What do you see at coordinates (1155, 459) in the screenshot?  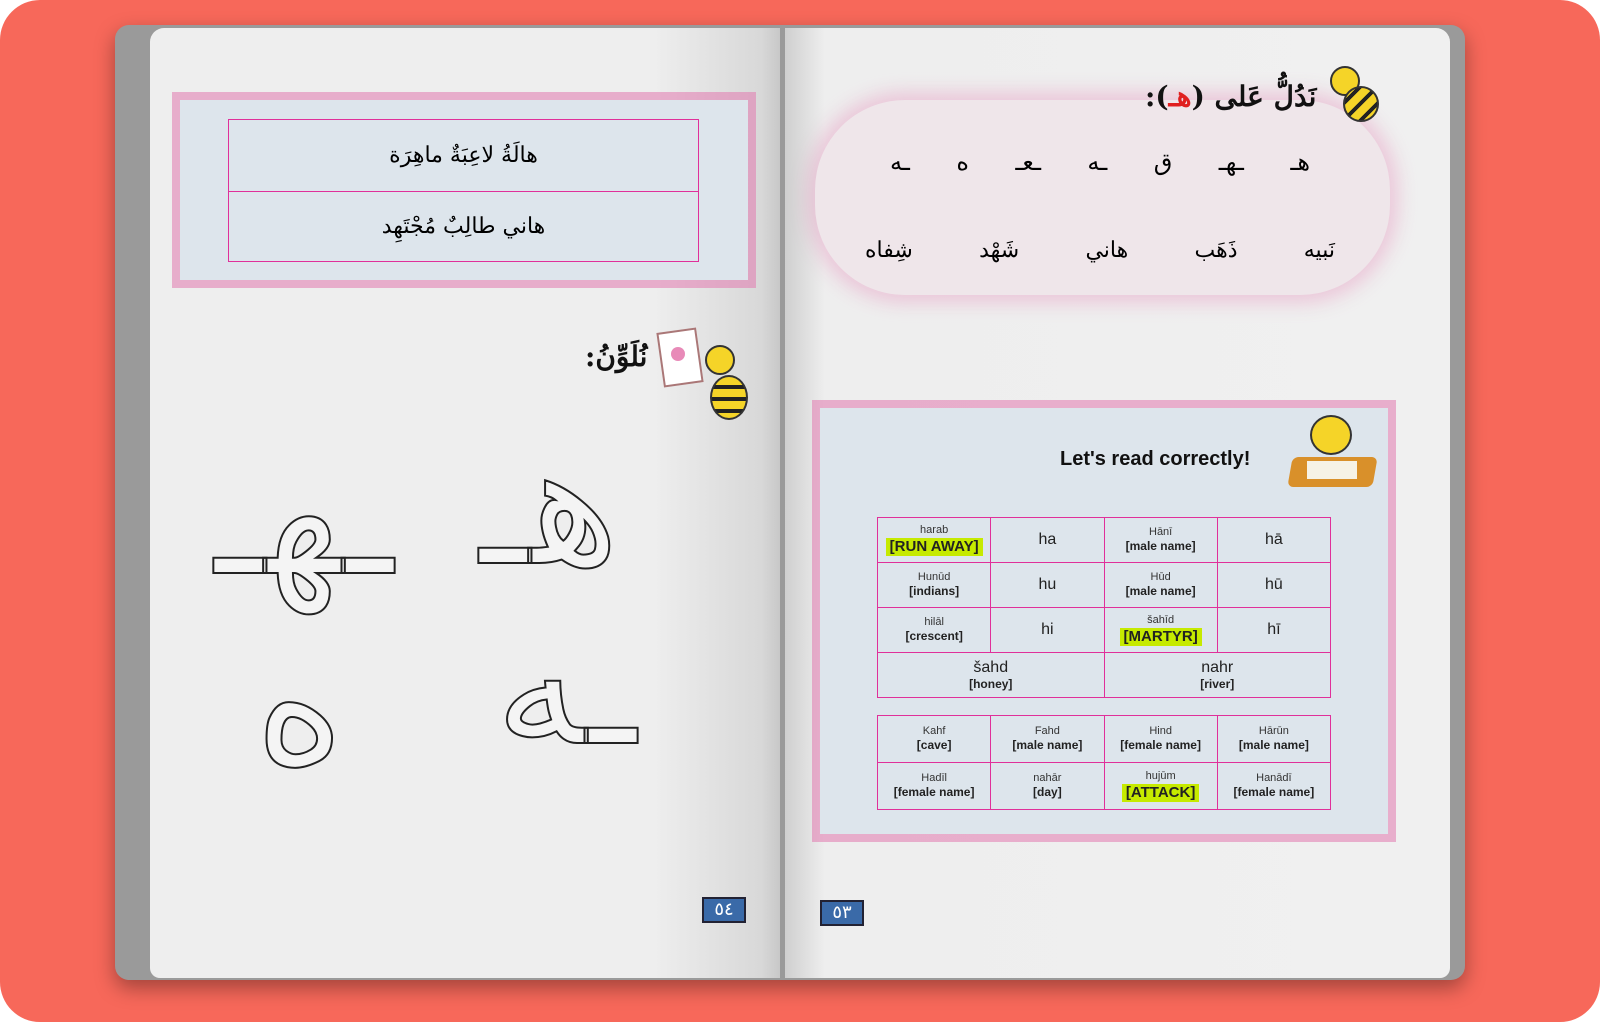 I see `reading-title: Let's read correctly!` at bounding box center [1155, 459].